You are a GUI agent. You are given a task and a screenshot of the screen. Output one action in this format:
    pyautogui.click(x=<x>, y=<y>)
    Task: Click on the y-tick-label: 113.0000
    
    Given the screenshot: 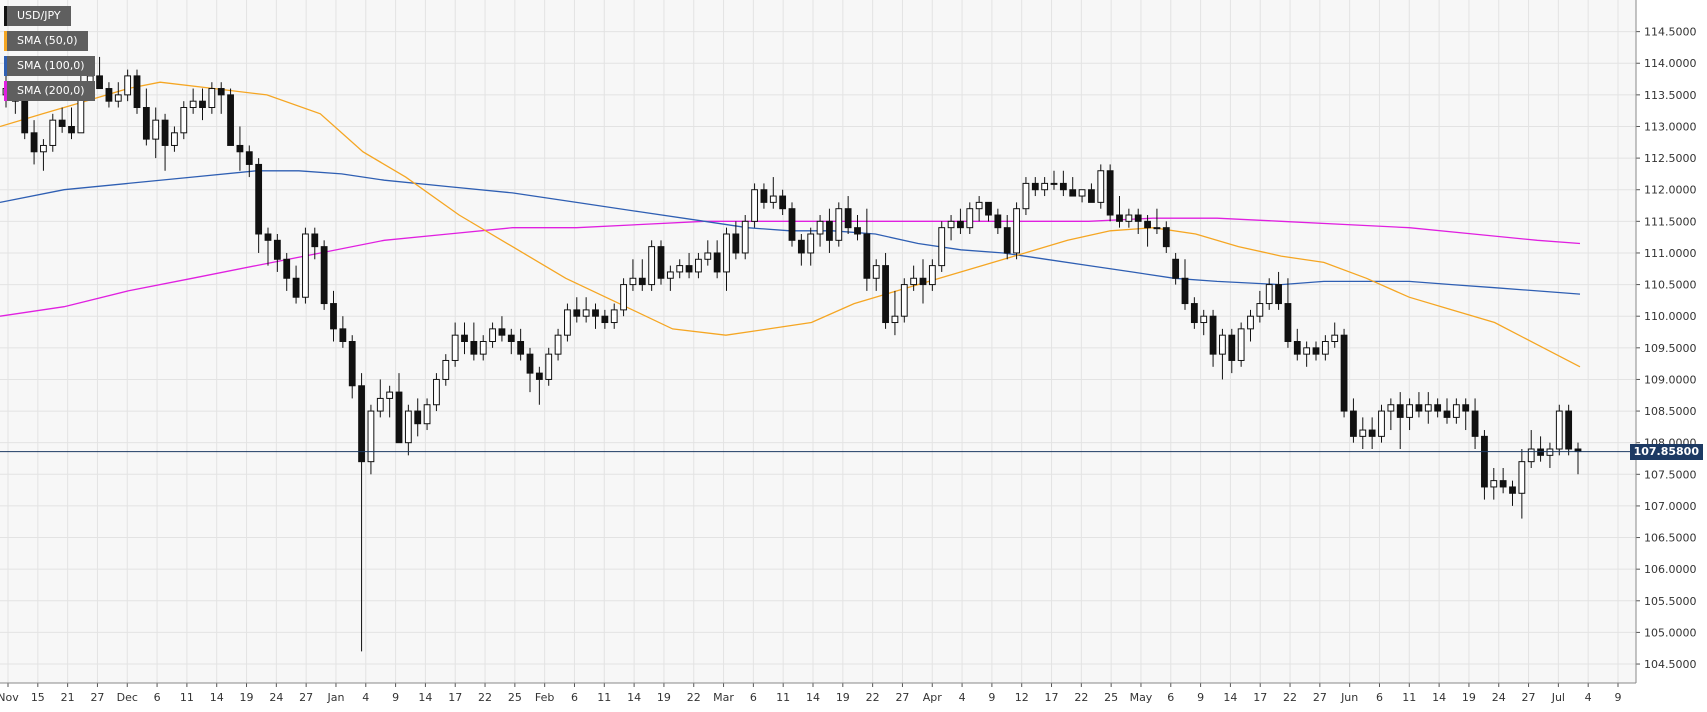 What is the action you would take?
    pyautogui.click(x=1670, y=126)
    